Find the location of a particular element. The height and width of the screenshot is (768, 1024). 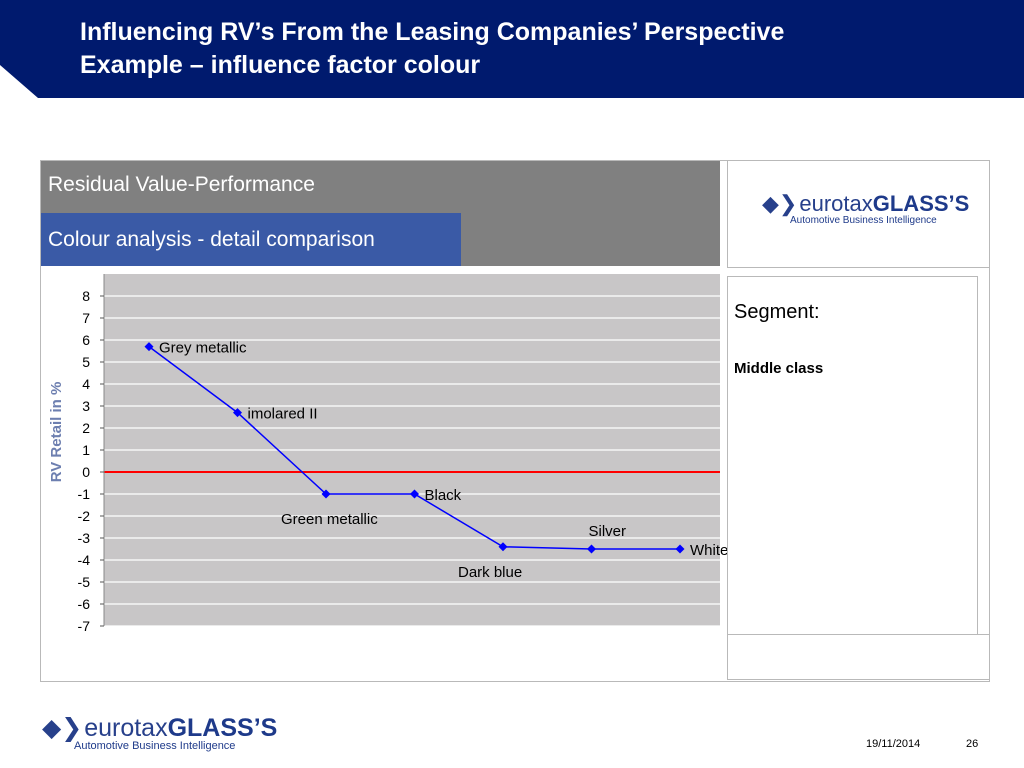

y-tick-label: 4 is located at coordinates (86, 384).